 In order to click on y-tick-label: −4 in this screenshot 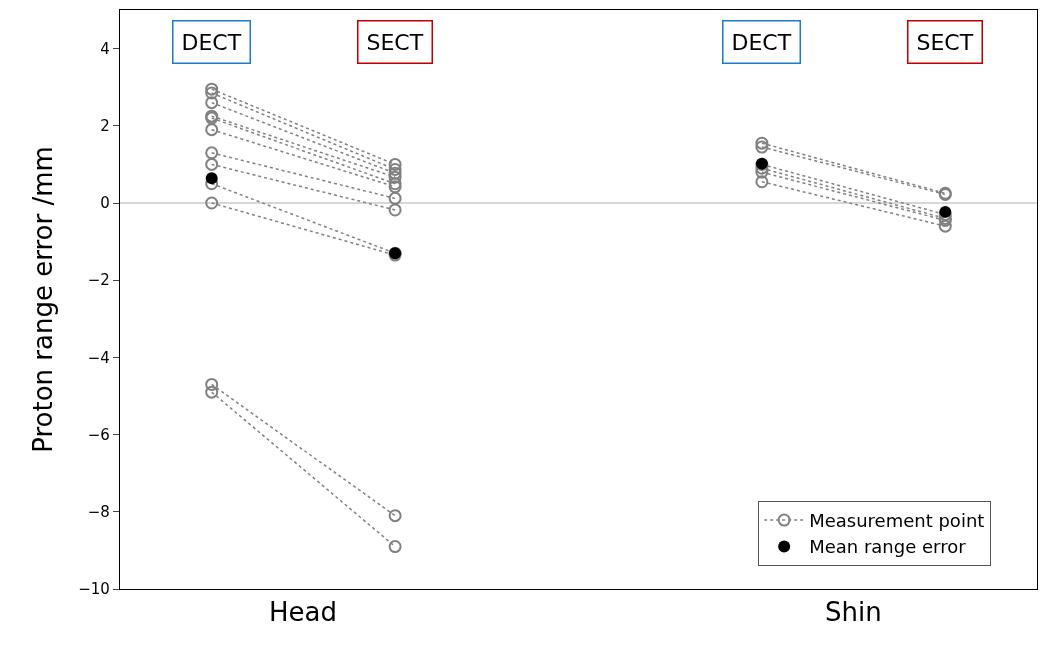, I will do `click(98, 357)`.